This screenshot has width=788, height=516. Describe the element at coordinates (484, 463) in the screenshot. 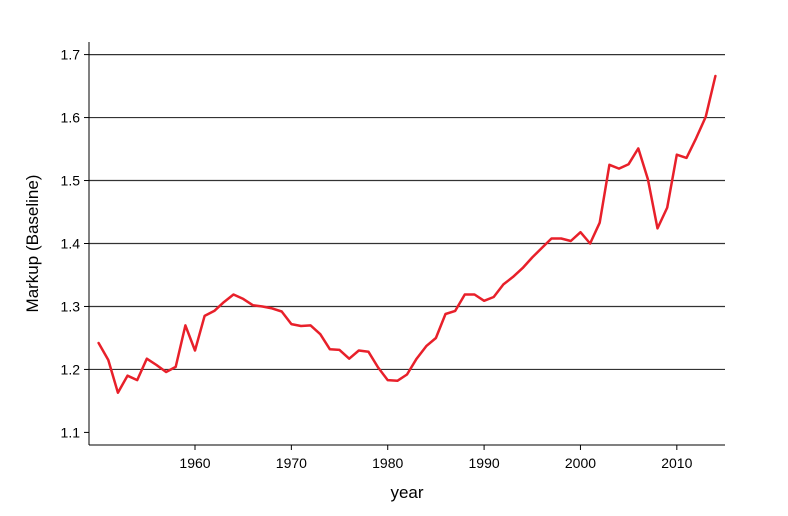

I see `x-tick-label: 1990` at that location.